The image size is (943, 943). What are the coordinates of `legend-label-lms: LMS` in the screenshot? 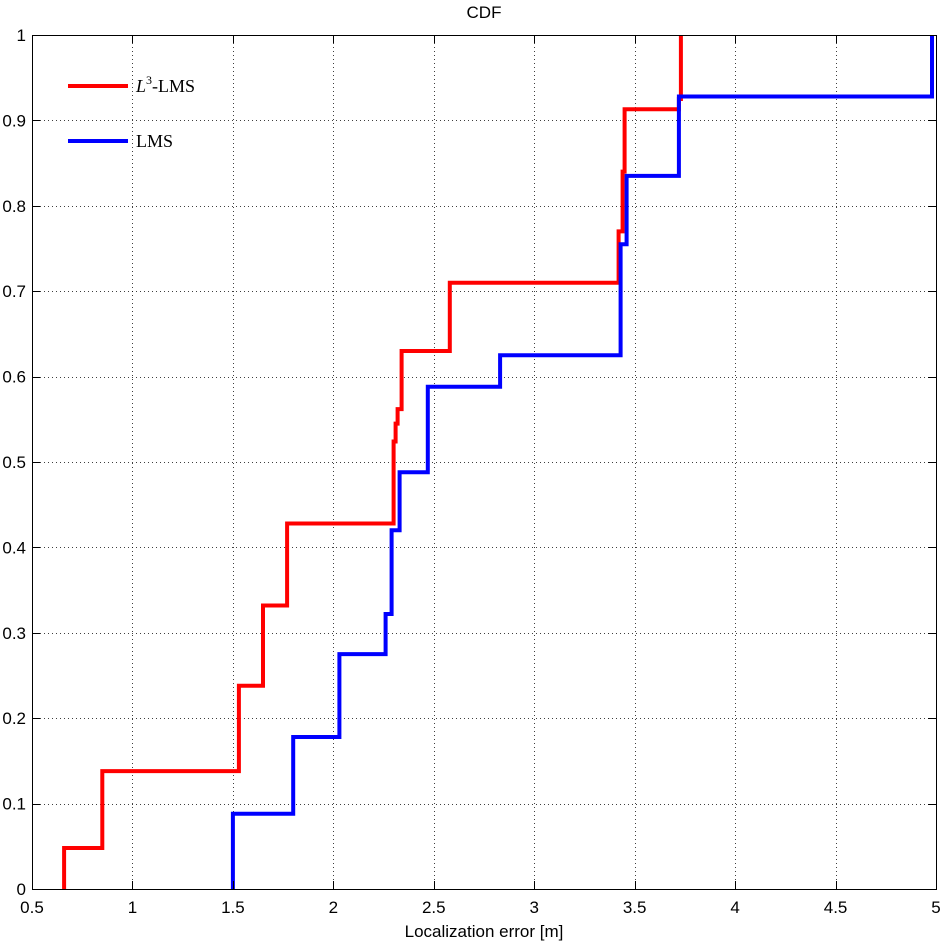 It's located at (154, 141).